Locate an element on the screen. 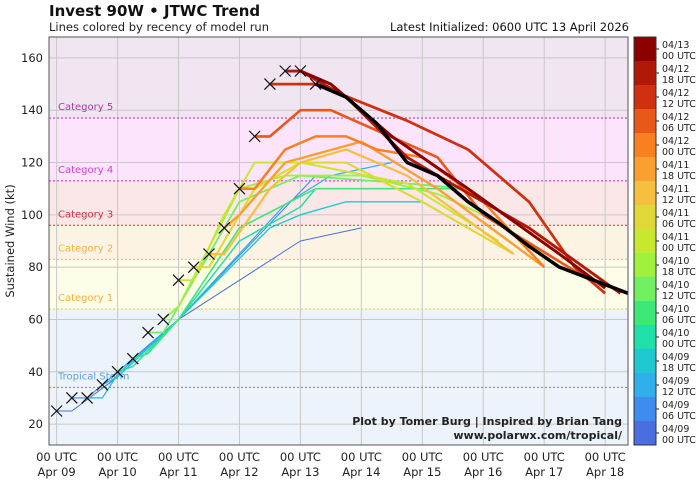 Image resolution: width=700 pixels, height=482 pixels. x-tick-label: Apr 17 is located at coordinates (544, 472).